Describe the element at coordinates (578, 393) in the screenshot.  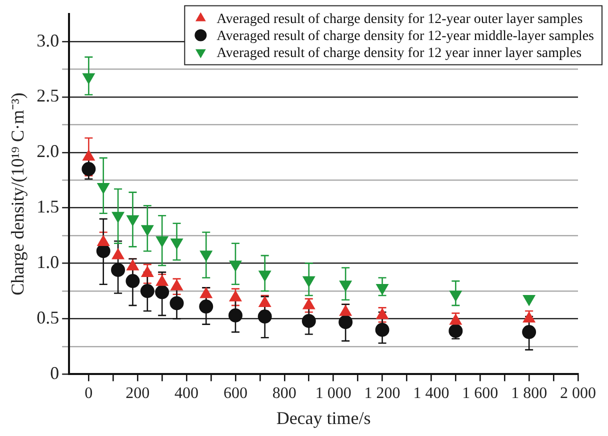
I see `x-tick-label: 2 000` at that location.